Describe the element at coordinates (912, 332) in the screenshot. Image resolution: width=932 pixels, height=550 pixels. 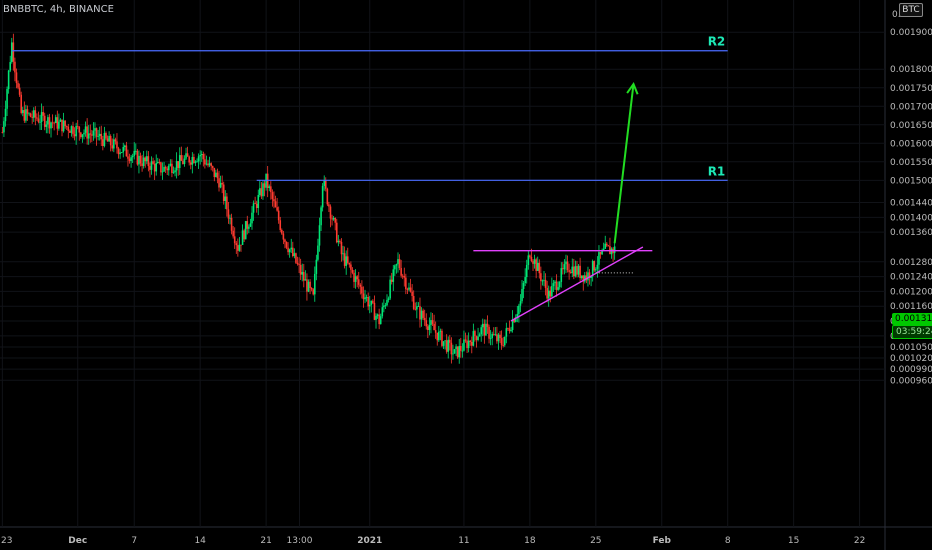
I see `bar-countdown: 03:59:24` at that location.